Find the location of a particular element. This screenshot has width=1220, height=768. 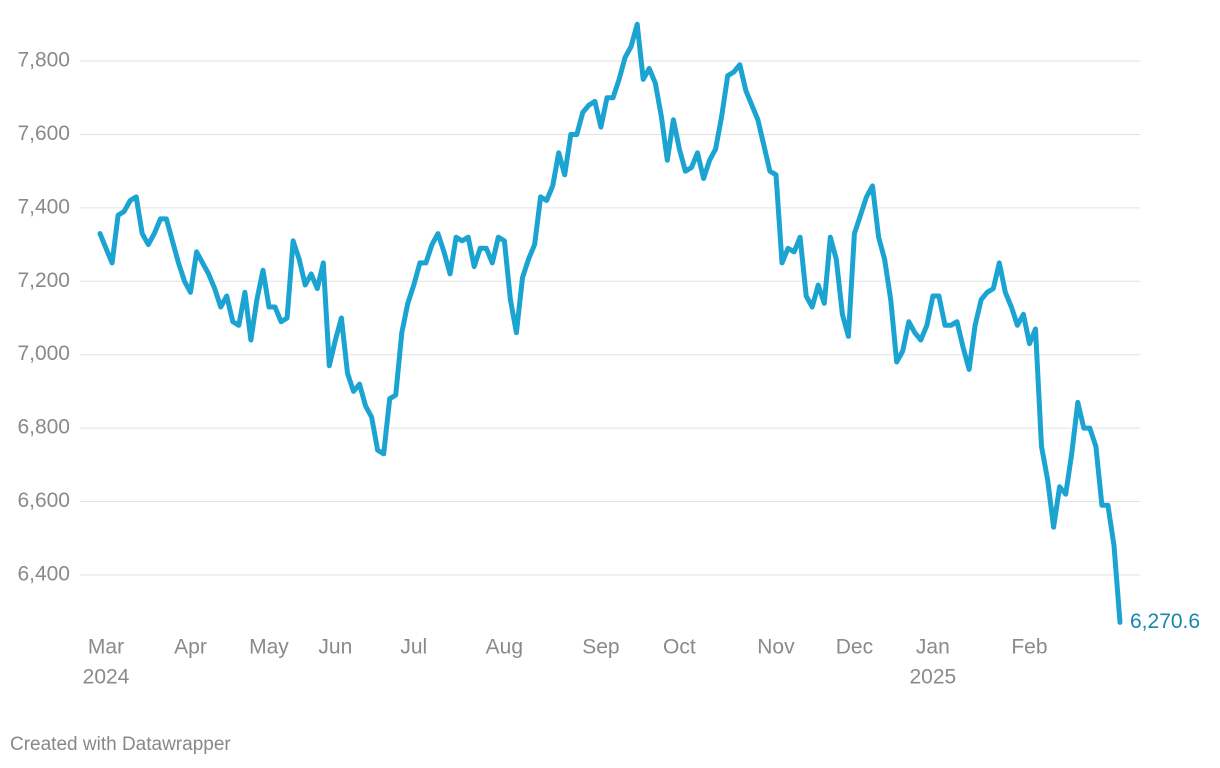

y-tick-label: 7,000 is located at coordinates (43, 353).